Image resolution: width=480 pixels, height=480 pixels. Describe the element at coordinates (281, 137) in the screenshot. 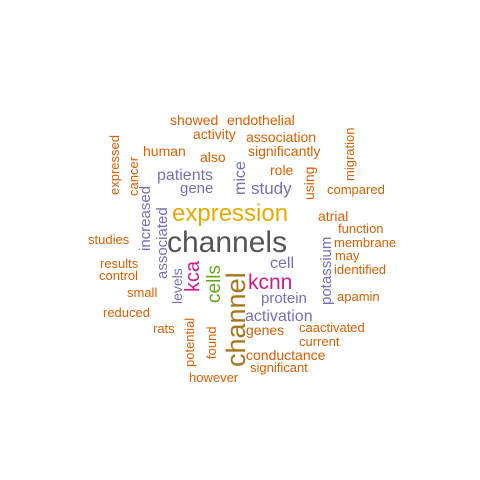

I see `word-association: association` at that location.